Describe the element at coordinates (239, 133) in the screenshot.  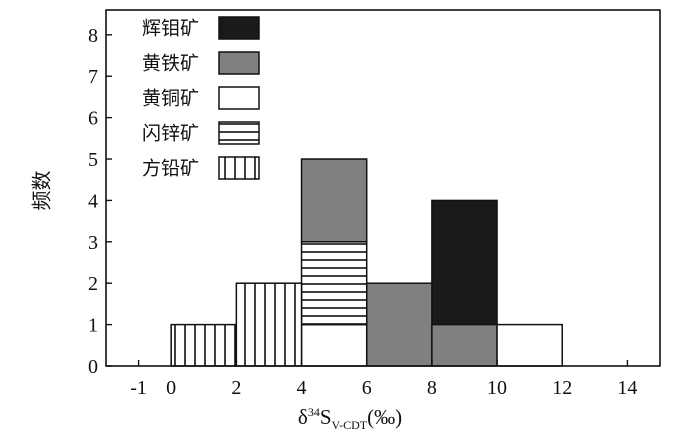
I see `legend-swatch-horizontal` at that location.